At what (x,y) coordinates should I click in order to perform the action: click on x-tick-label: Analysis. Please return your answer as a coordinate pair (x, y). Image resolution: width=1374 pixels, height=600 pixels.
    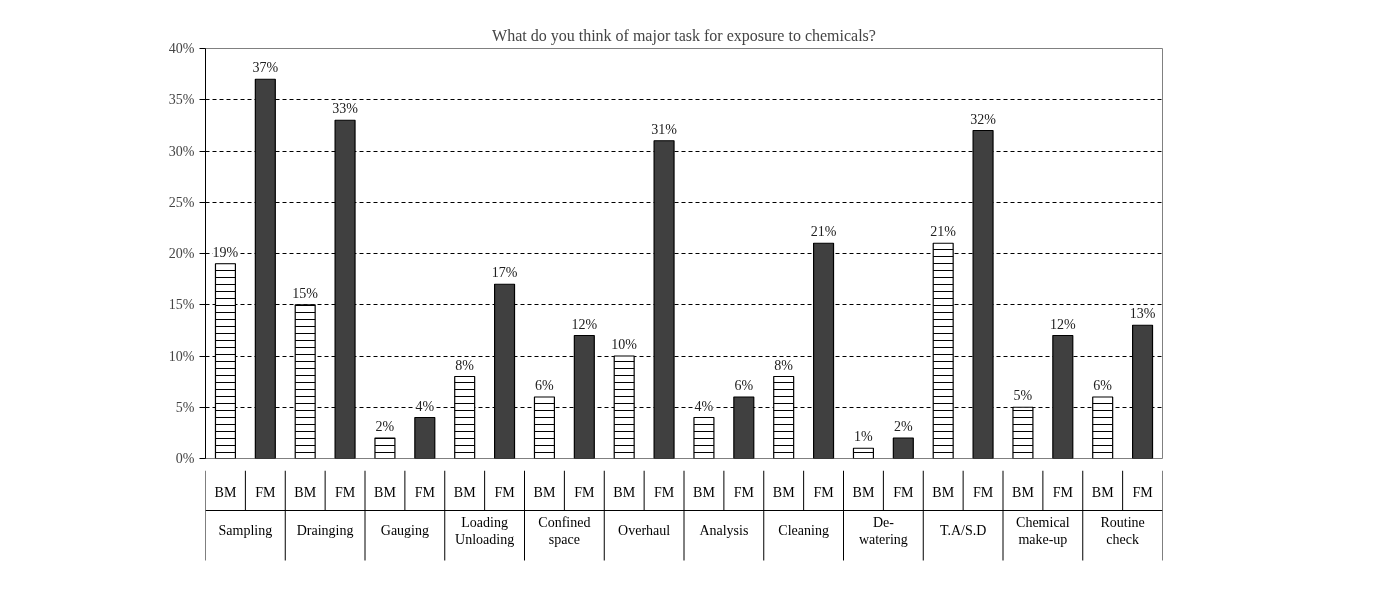
    Looking at the image, I should click on (724, 530).